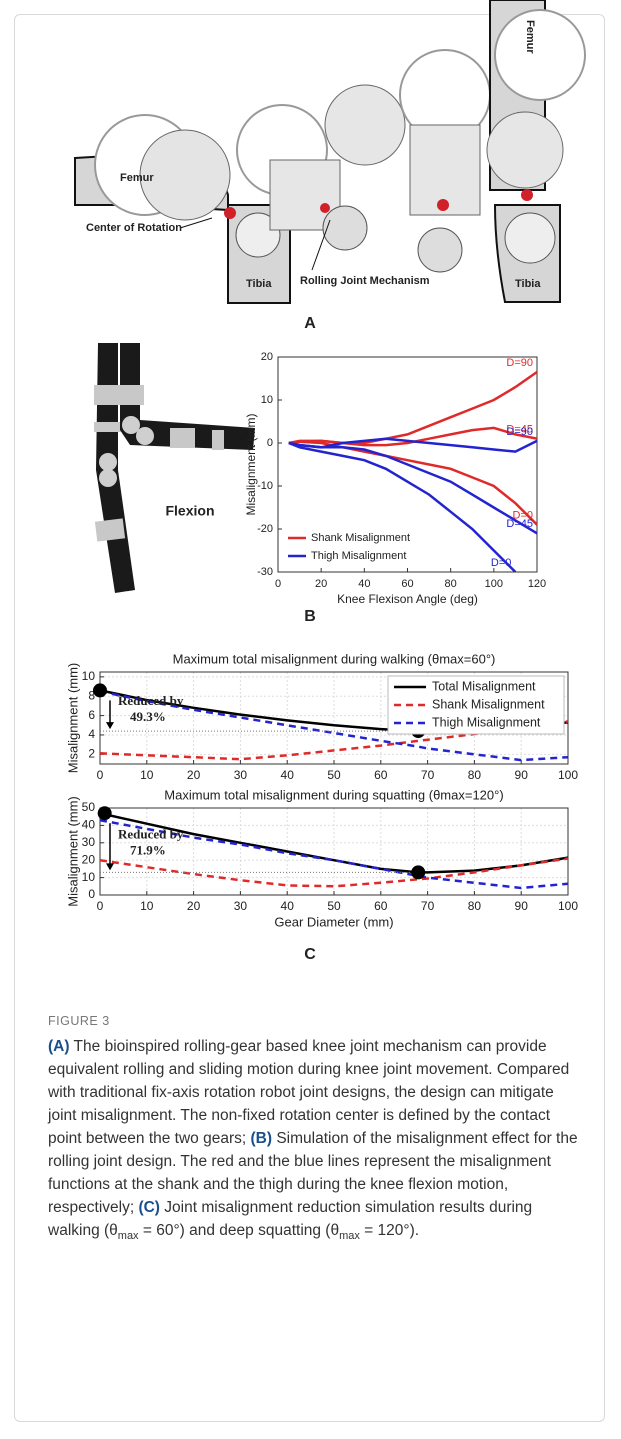 The image size is (621, 1439). What do you see at coordinates (407, 599) in the screenshot?
I see `x-axis-label: Knee Flexison Angle (deg)` at bounding box center [407, 599].